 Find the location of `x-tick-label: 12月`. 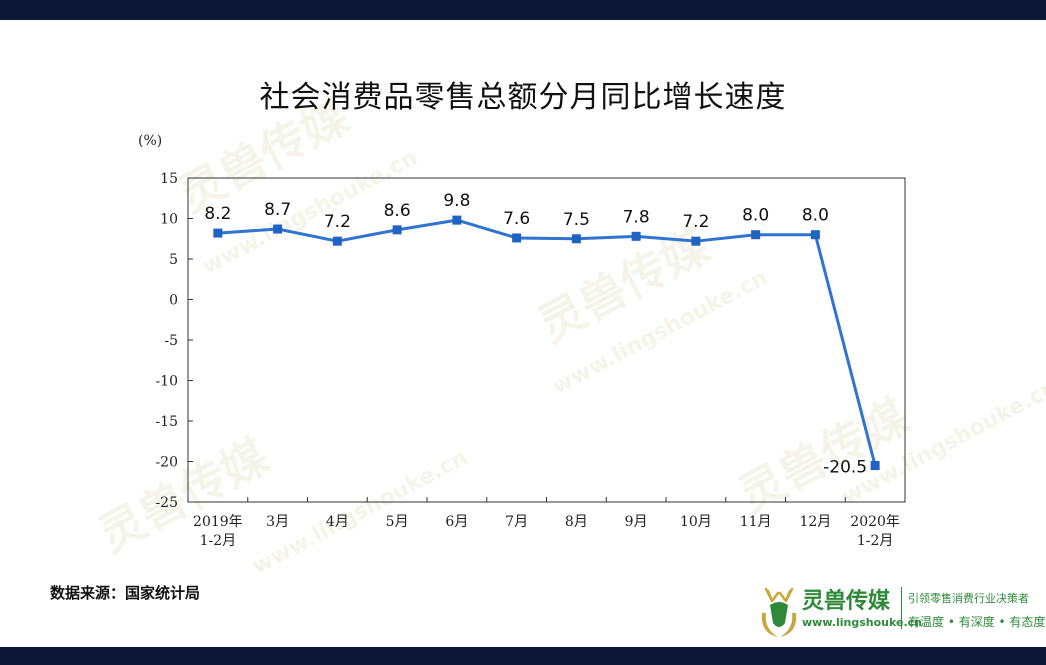

x-tick-label: 12月 is located at coordinates (815, 522).